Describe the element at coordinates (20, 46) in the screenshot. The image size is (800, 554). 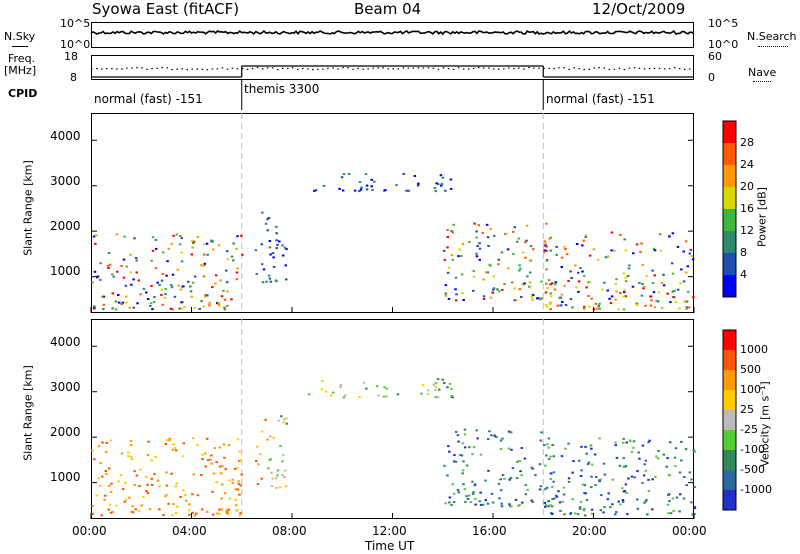
I see `nsky-legend-line` at that location.